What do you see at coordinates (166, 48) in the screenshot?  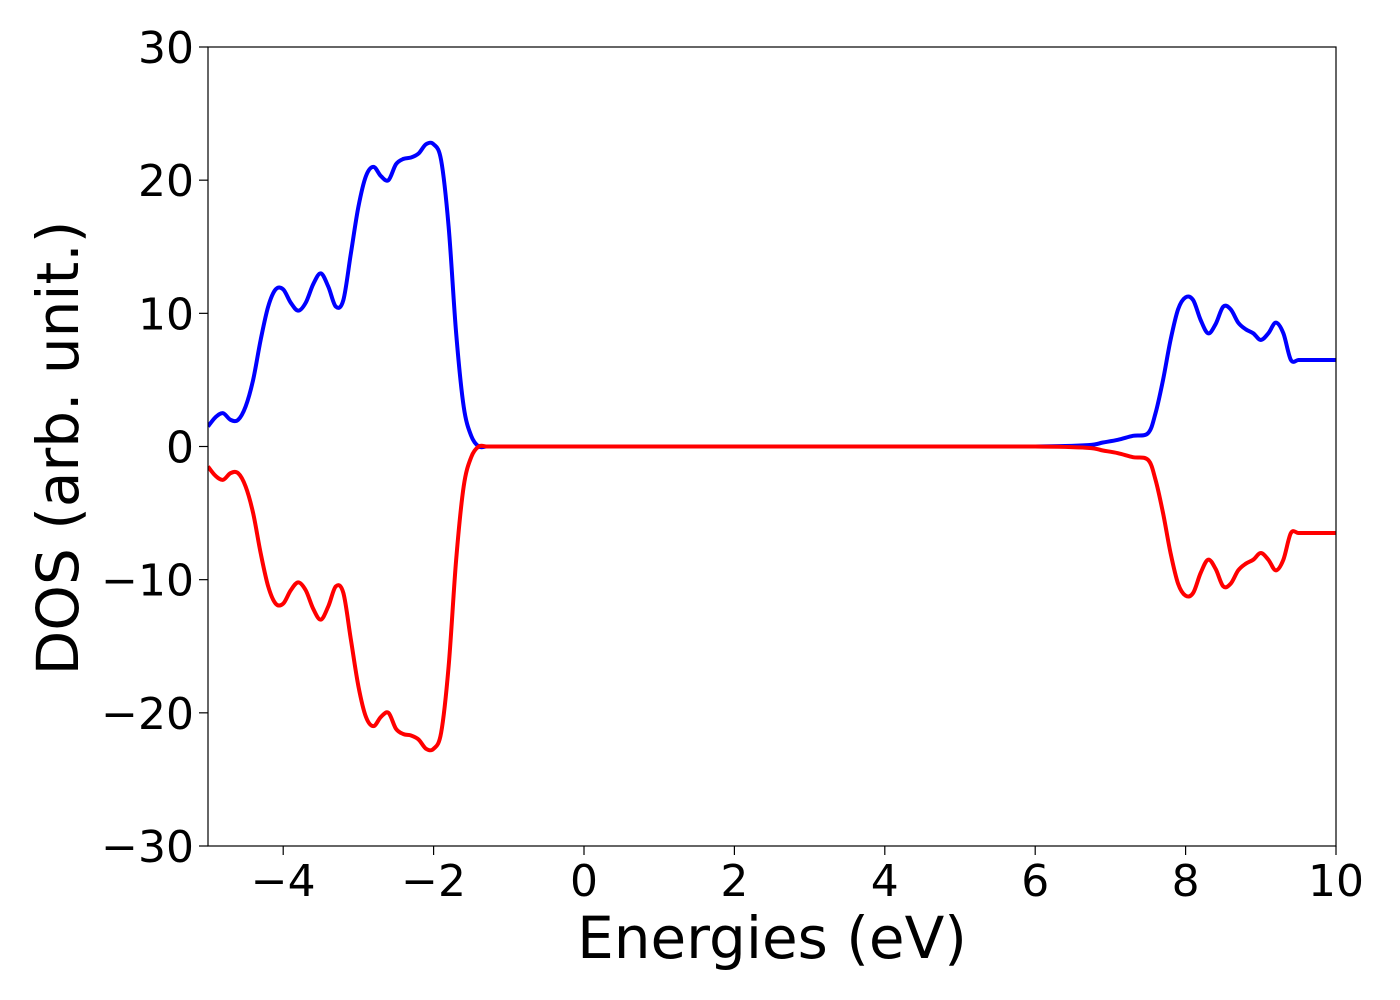 I see `y-tick-label: 30` at bounding box center [166, 48].